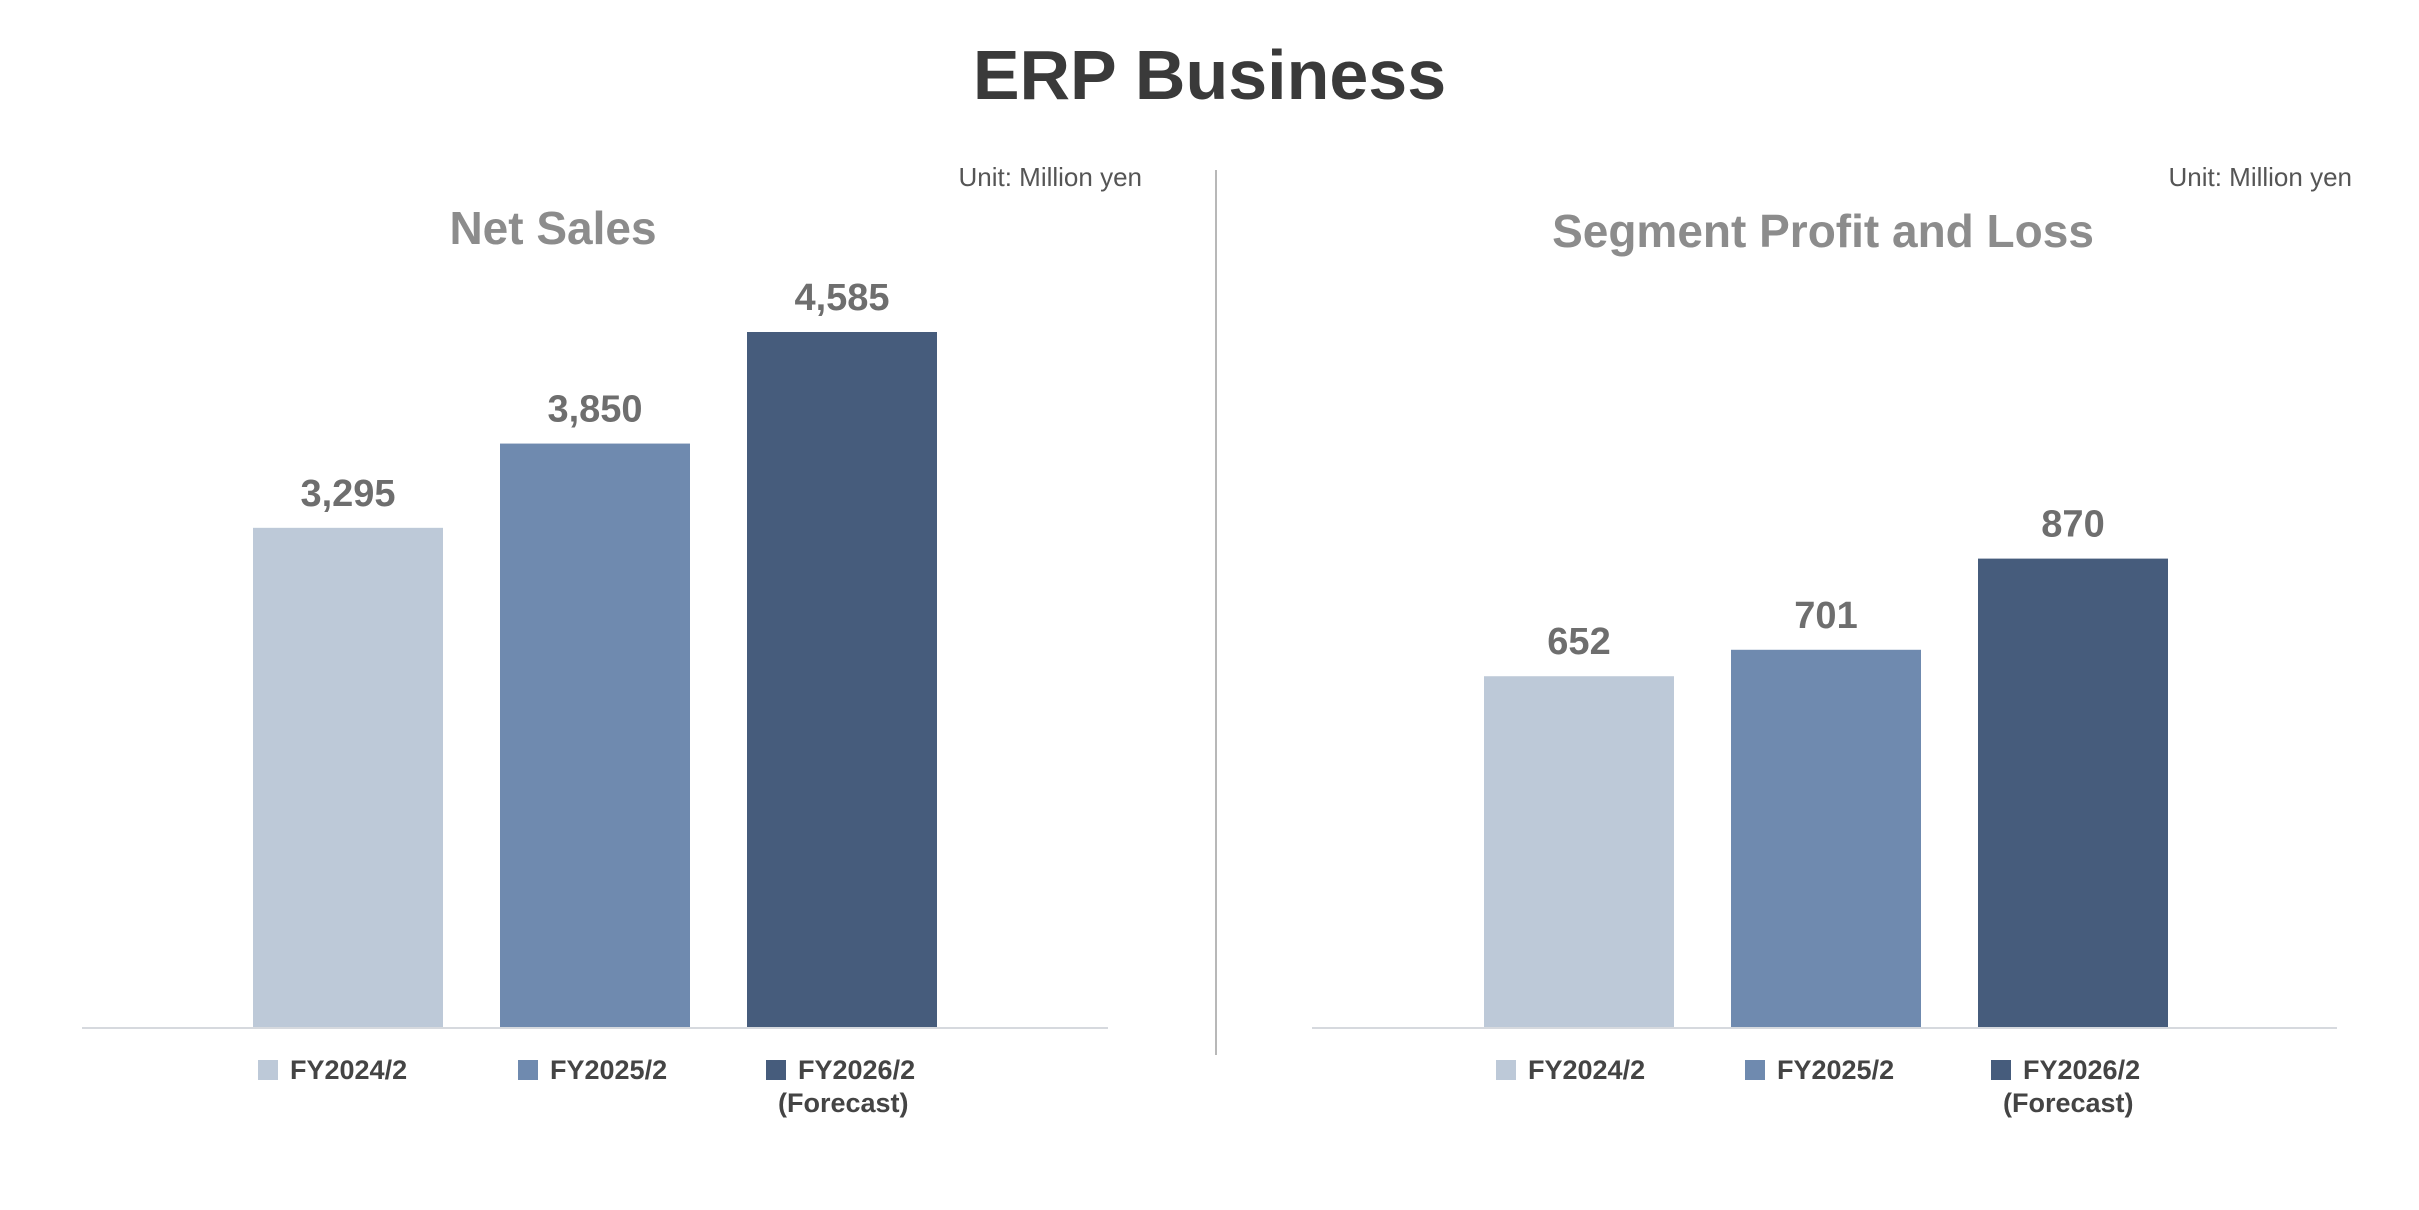 The width and height of the screenshot is (2419, 1210). I want to click on data-label: 701, so click(1825, 616).